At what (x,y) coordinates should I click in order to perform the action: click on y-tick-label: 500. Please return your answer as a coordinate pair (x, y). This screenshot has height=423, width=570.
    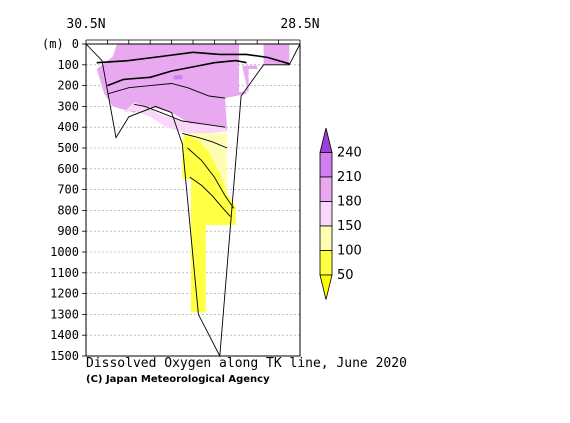
    Looking at the image, I should click on (68, 148).